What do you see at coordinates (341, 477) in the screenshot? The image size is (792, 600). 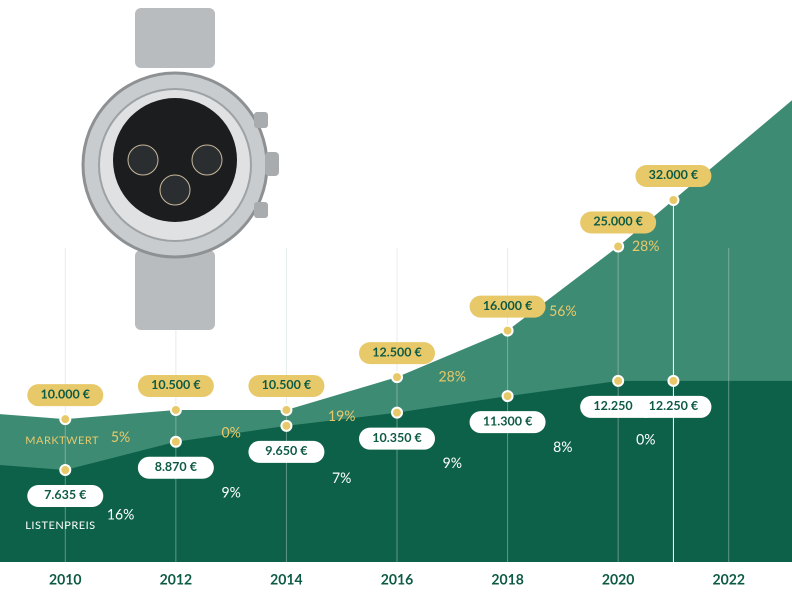 I see `change-label: 7%` at bounding box center [341, 477].